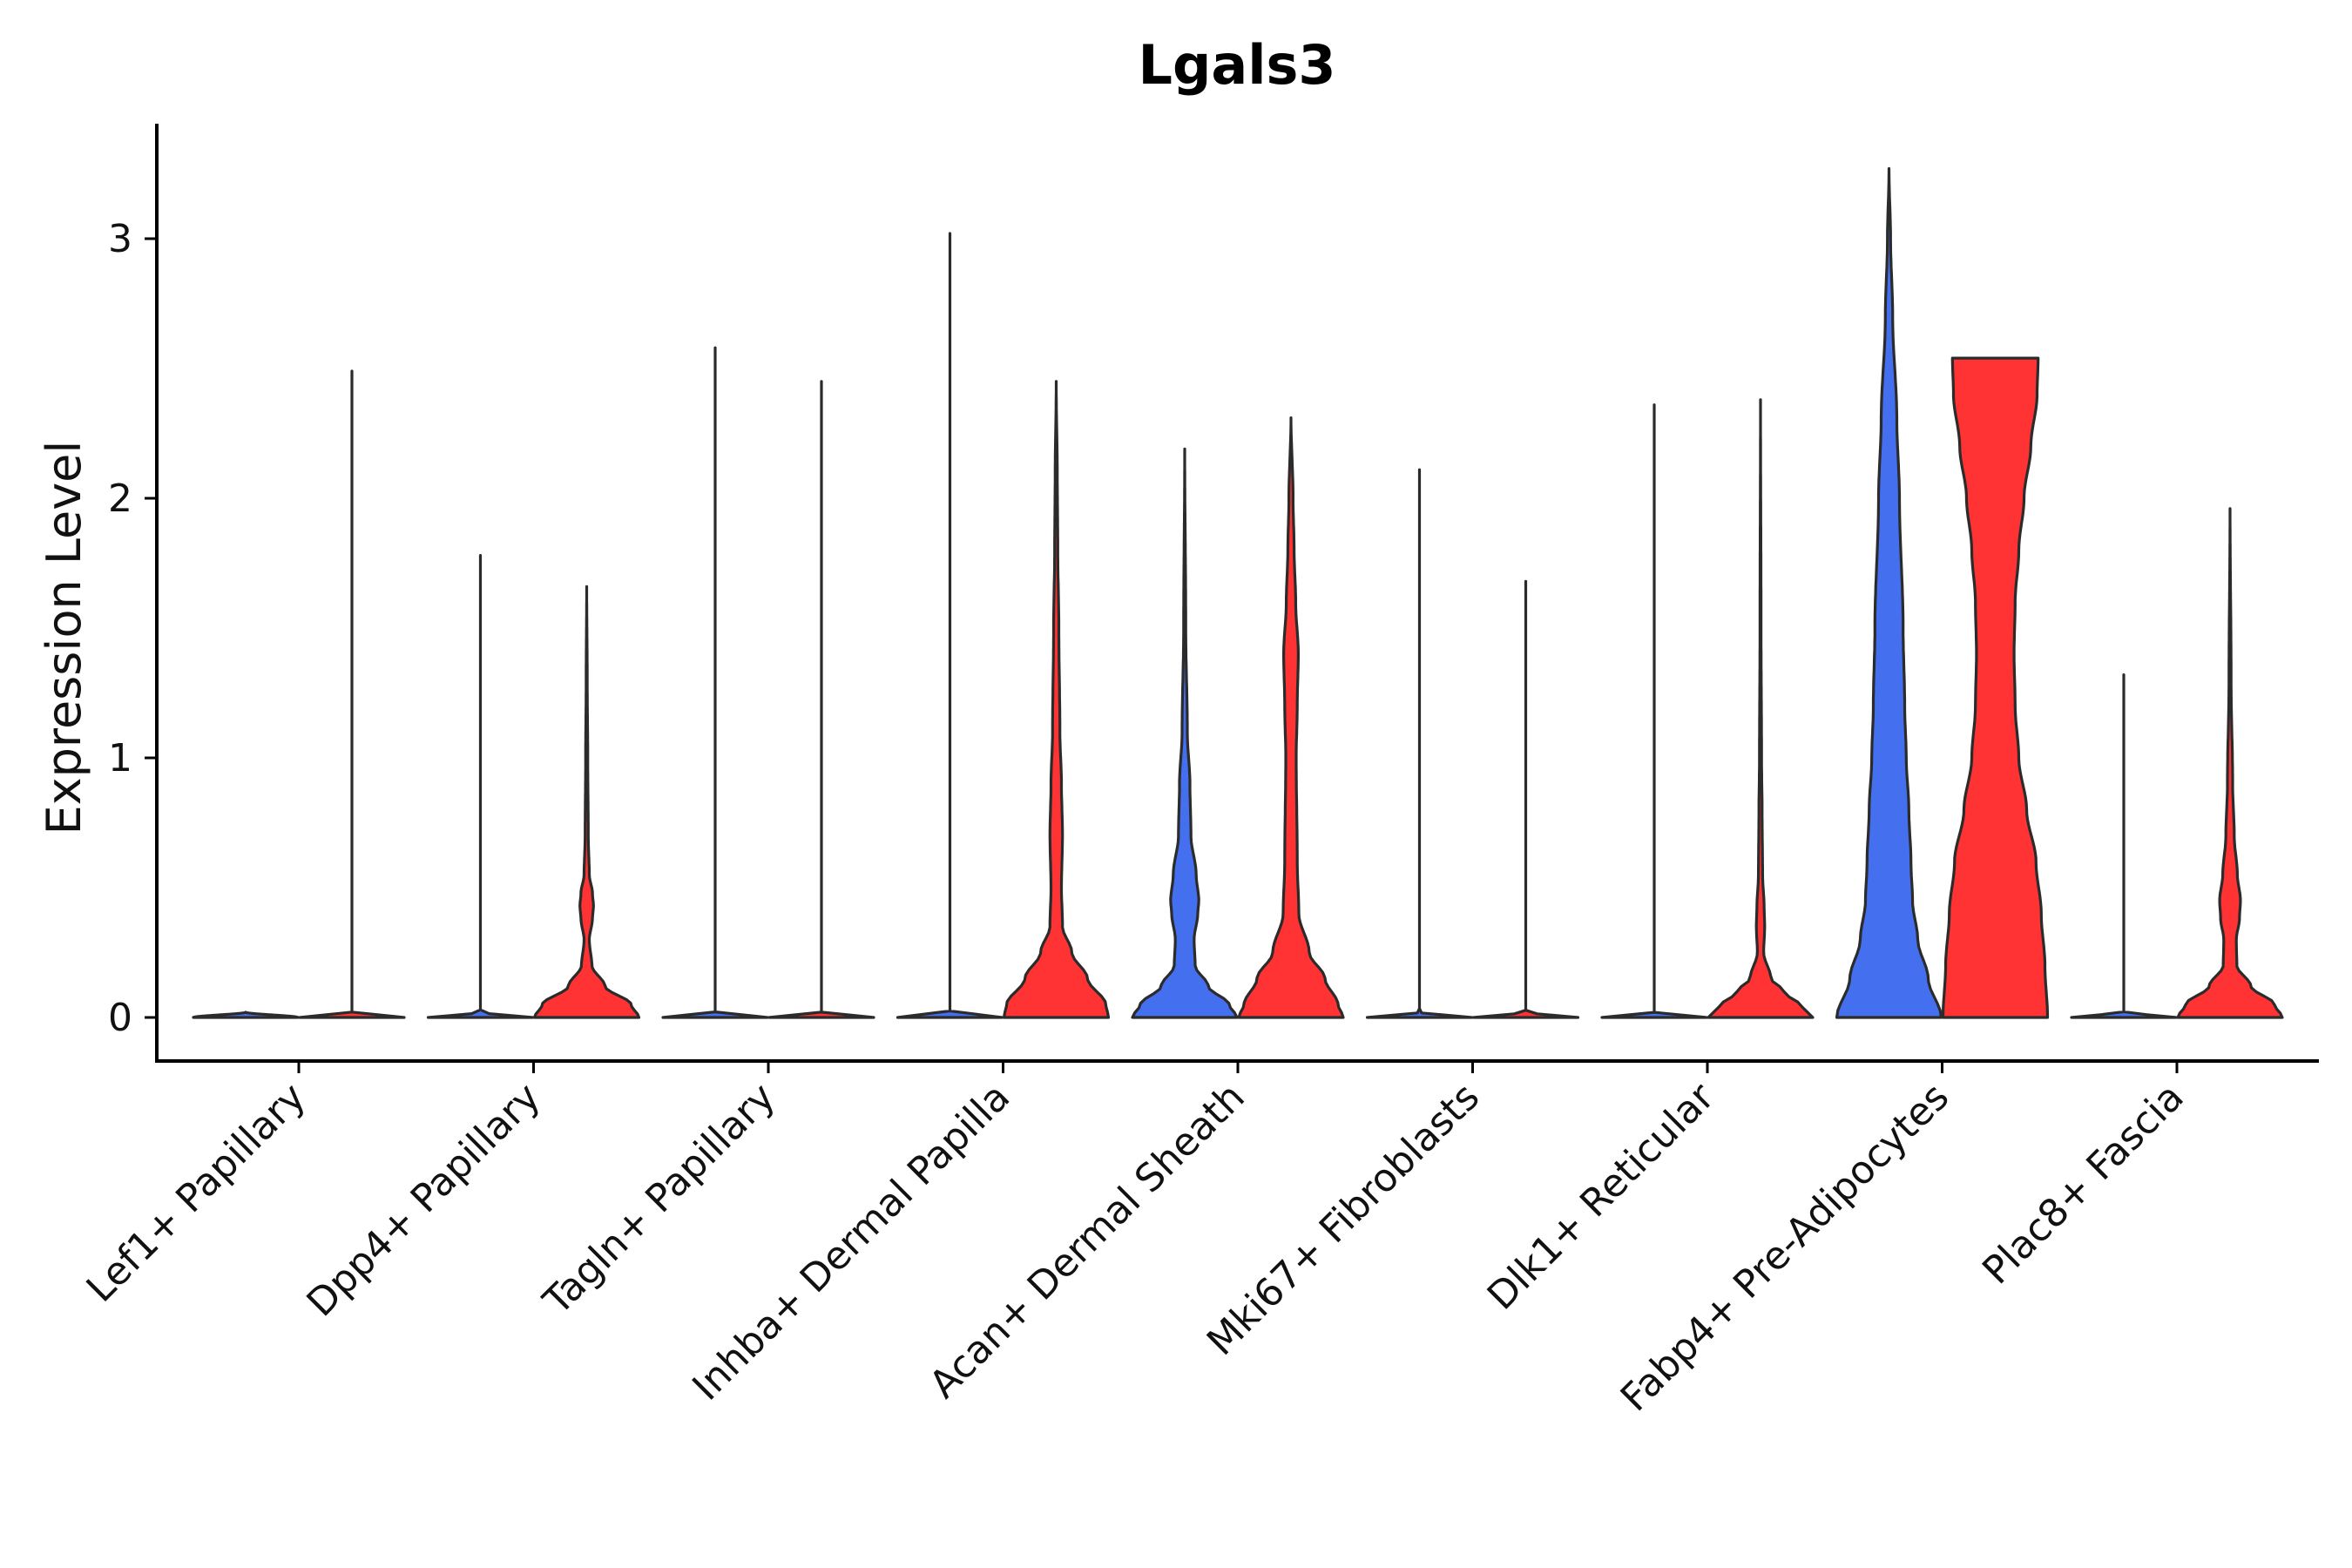  Describe the element at coordinates (1236, 65) in the screenshot. I see `chart-title: Lgals3` at that location.